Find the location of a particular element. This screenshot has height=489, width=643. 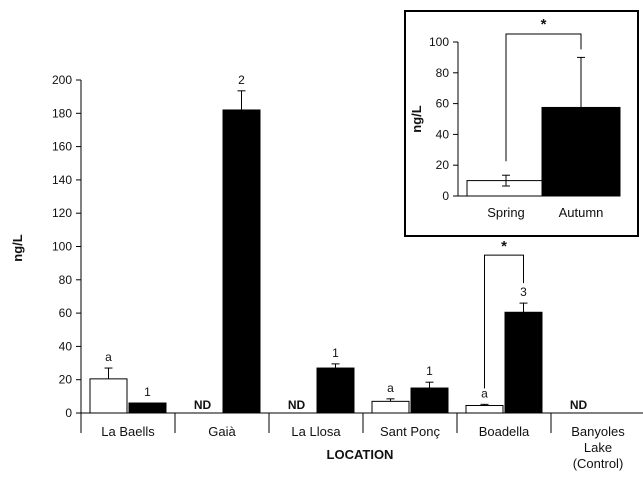

main-x-tick-label: Boadella is located at coordinates (504, 431).